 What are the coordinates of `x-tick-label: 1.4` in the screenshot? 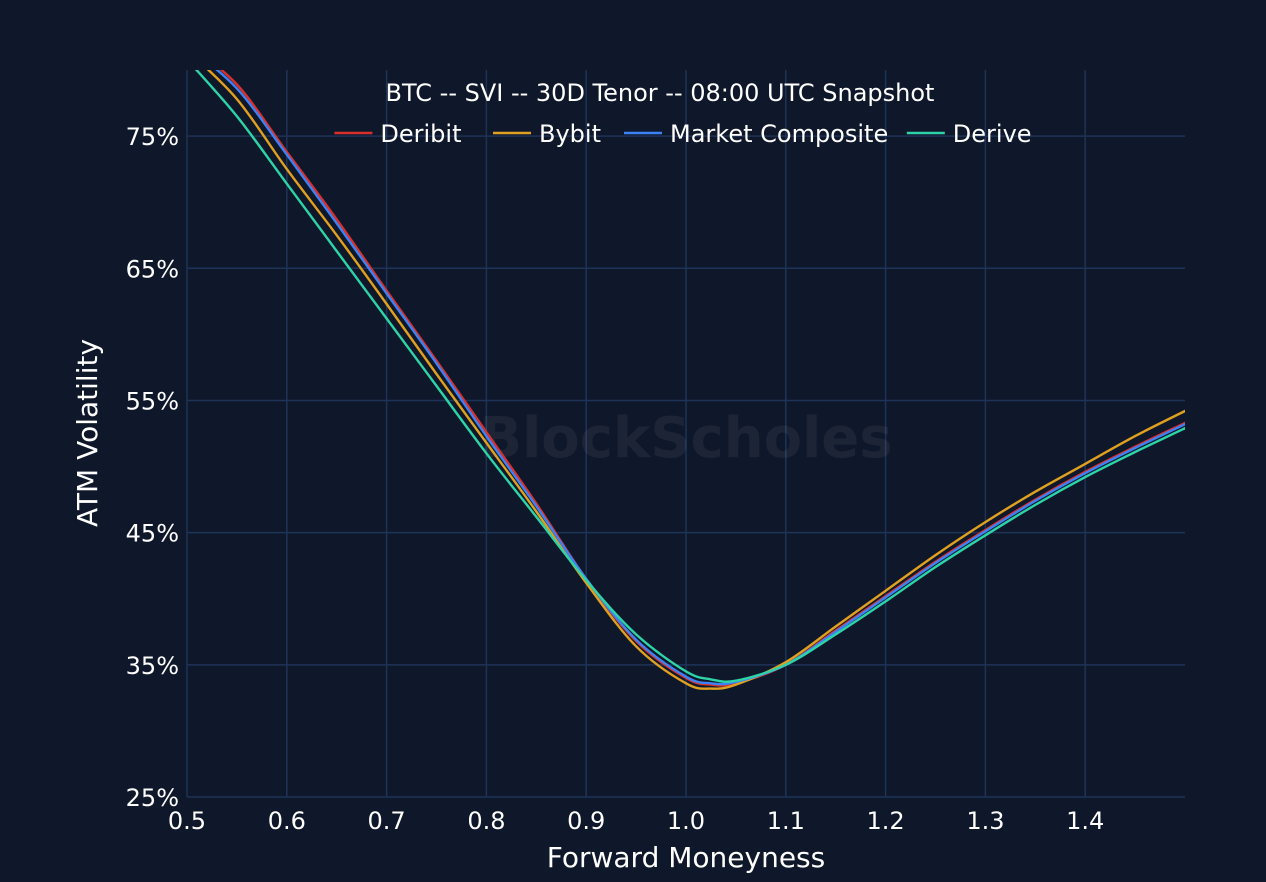 It's located at (1085, 821).